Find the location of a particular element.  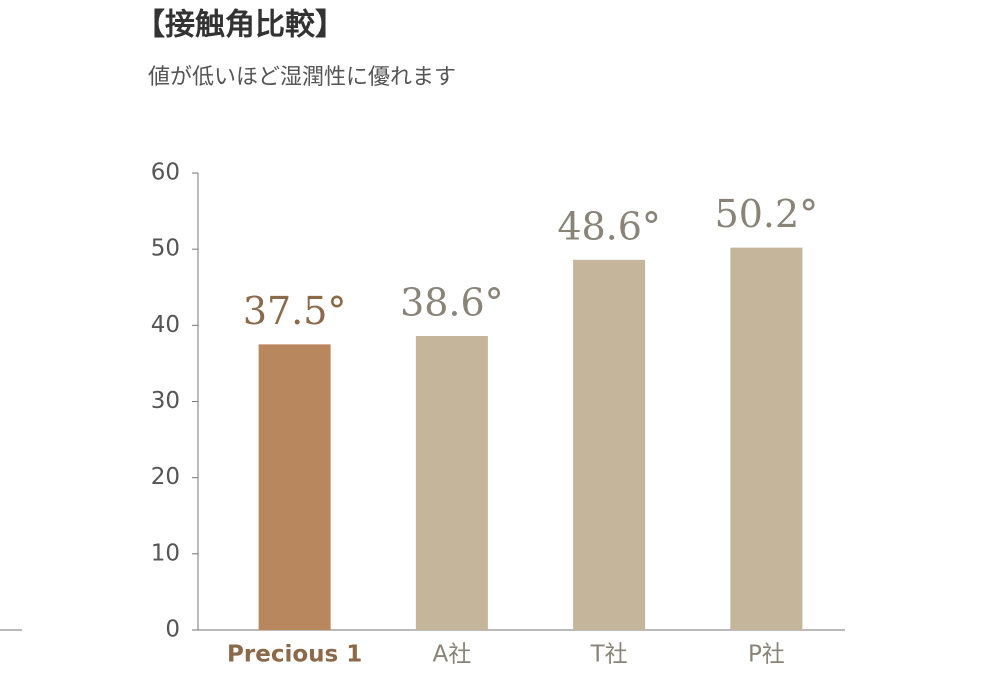

value-label: 48.6° is located at coordinates (609, 226).